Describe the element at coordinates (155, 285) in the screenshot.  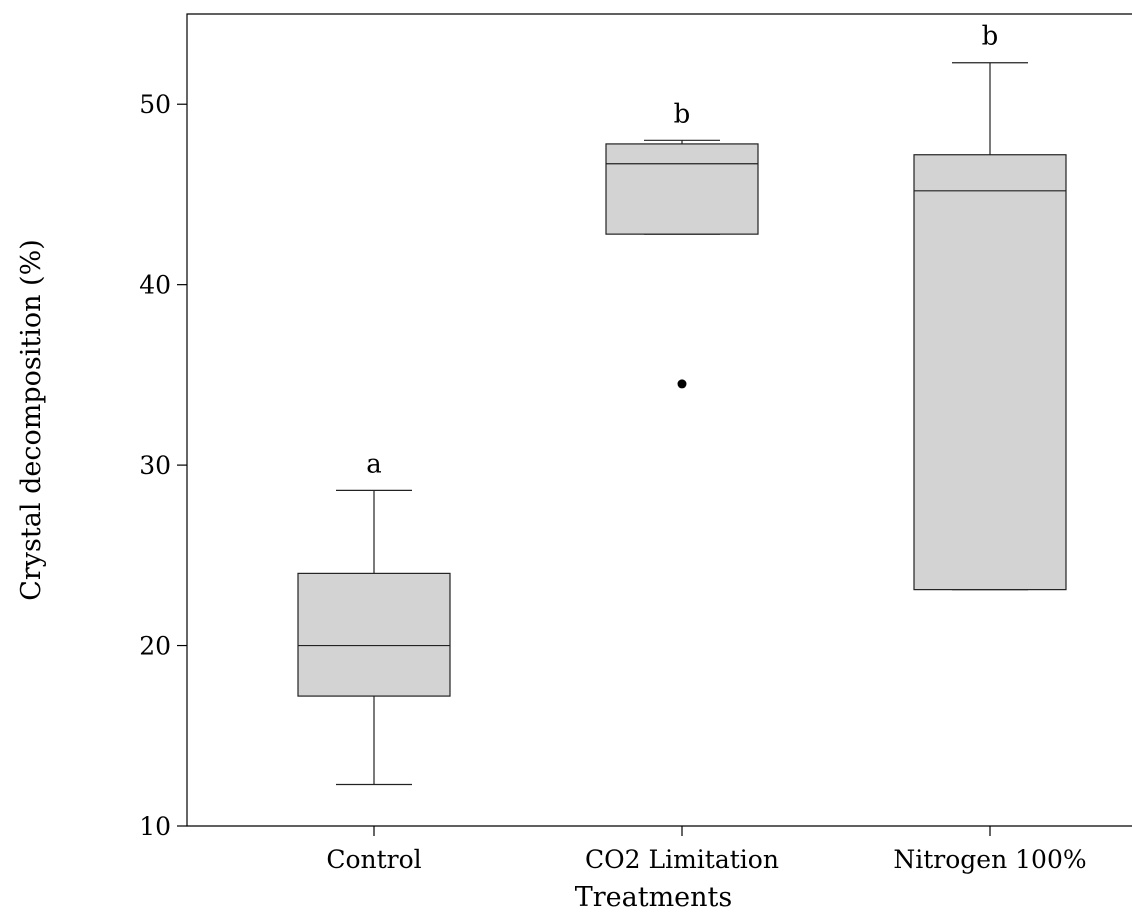
I see `y-tick-label: 40` at that location.